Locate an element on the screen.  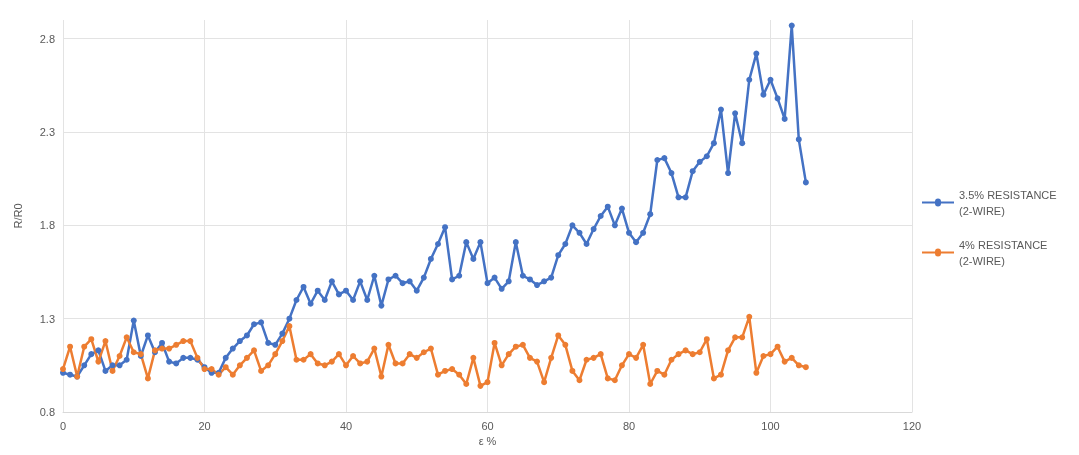
x-tick-label: 100 is located at coordinates (770, 425).